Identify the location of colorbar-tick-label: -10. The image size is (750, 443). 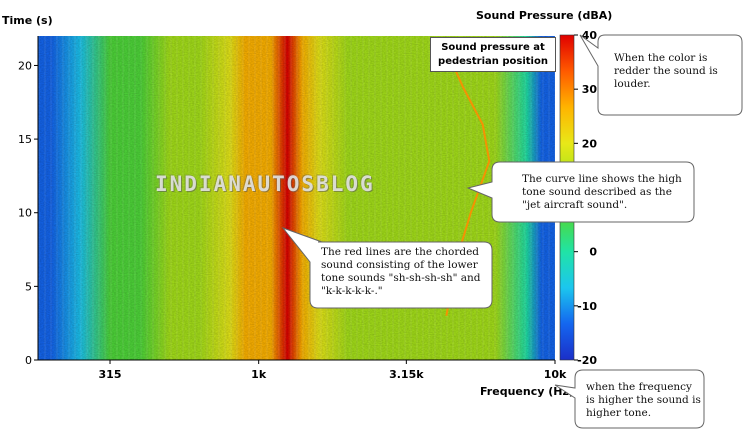
(587, 306).